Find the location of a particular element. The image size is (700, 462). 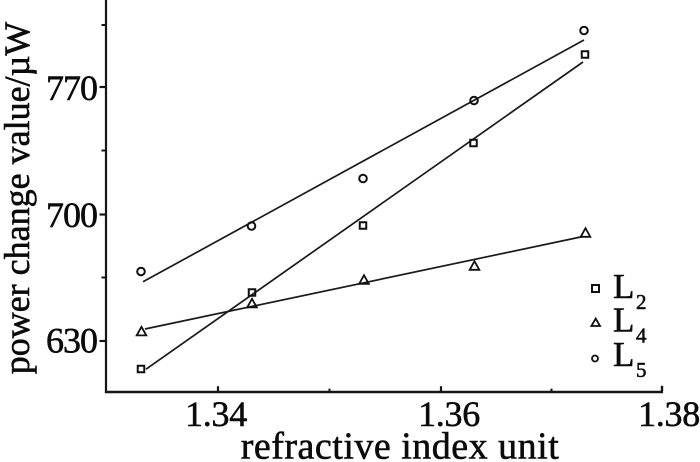

svg-text: 630 is located at coordinates (71, 341).